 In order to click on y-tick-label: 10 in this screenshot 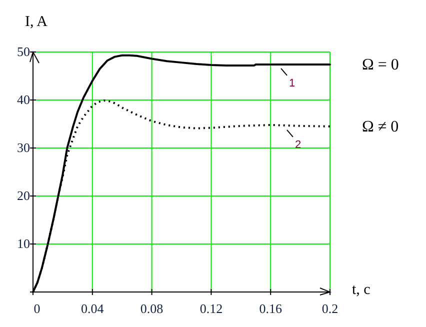, I will do `click(23, 243)`.